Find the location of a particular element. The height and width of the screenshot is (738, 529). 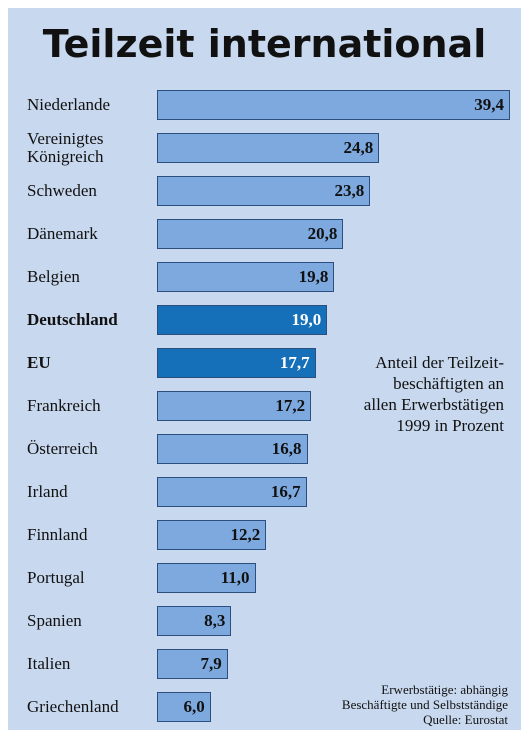

category-label: Belgien is located at coordinates (53, 276).